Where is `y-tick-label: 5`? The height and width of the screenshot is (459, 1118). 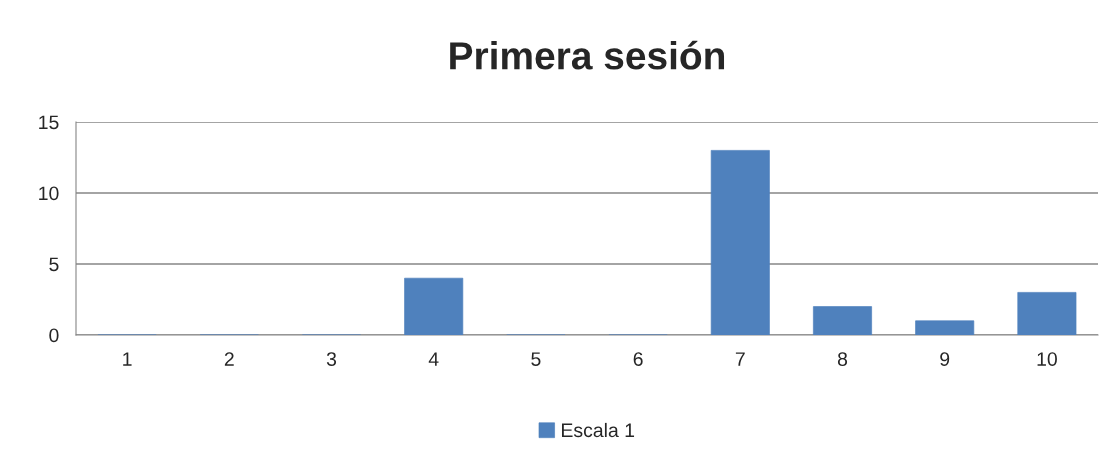
y-tick-label: 5 is located at coordinates (54, 264).